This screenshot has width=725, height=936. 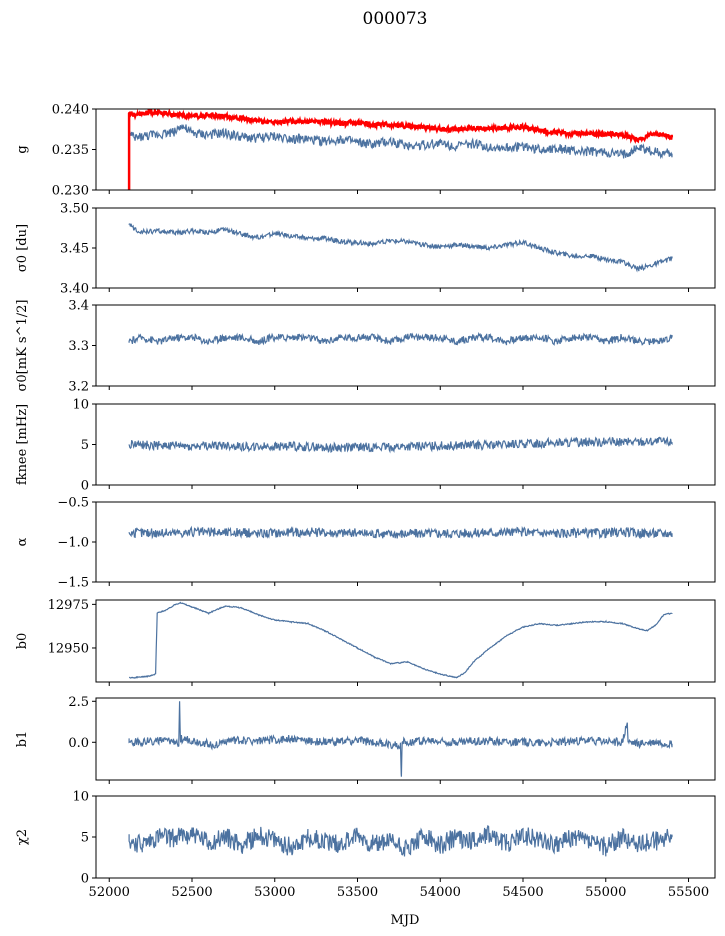 What do you see at coordinates (22, 444) in the screenshot?
I see `y-axis-label: fknee [mHz]` at bounding box center [22, 444].